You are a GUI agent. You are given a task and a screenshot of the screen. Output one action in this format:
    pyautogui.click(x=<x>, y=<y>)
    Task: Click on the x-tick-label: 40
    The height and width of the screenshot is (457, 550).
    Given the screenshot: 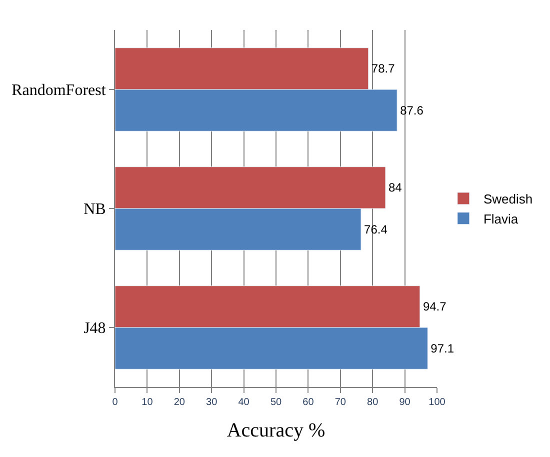 What is the action you would take?
    pyautogui.click(x=244, y=402)
    